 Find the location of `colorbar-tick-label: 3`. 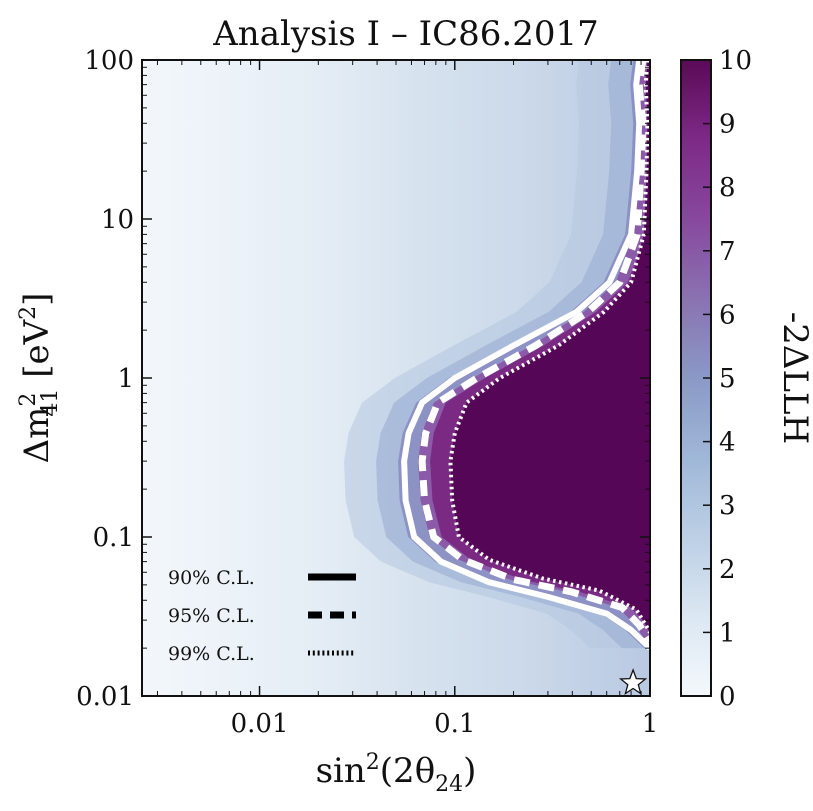

colorbar-tick-label: 3 is located at coordinates (727, 506).